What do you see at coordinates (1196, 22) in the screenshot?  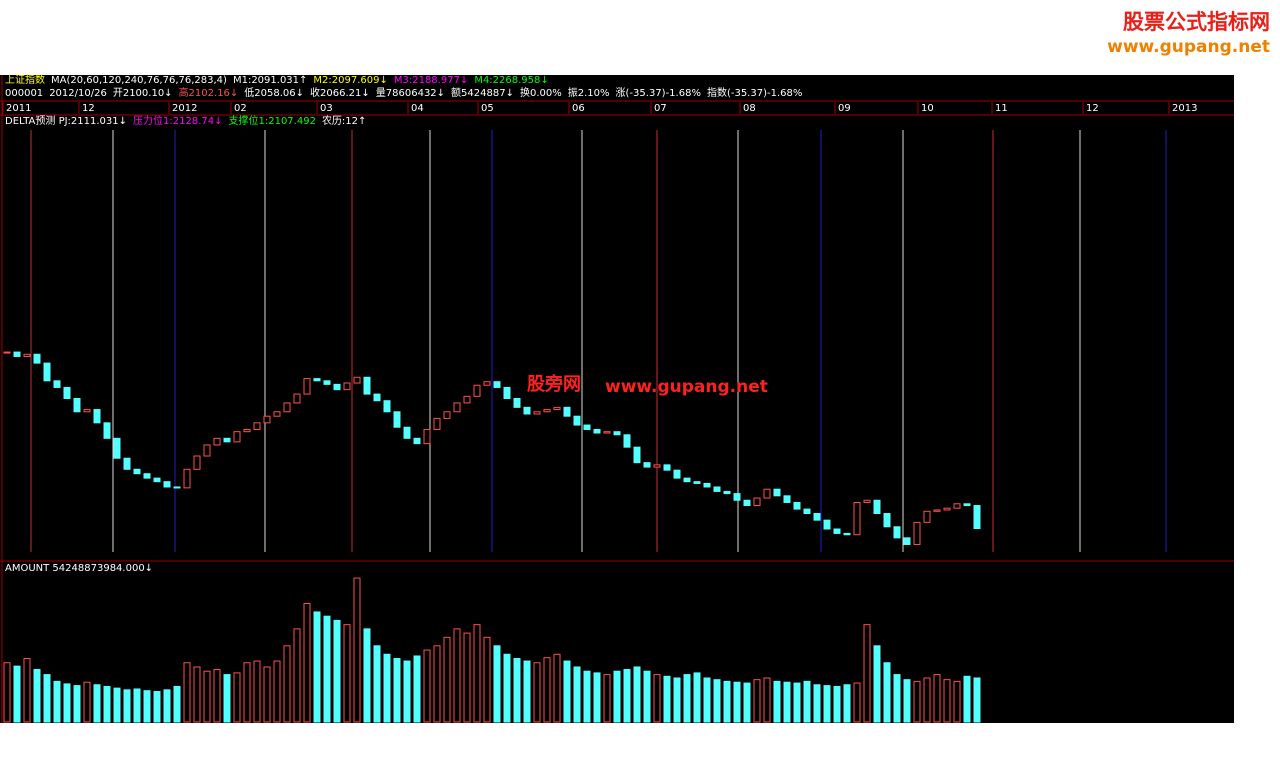 I see `watermark-title: 股票公式指标网` at bounding box center [1196, 22].